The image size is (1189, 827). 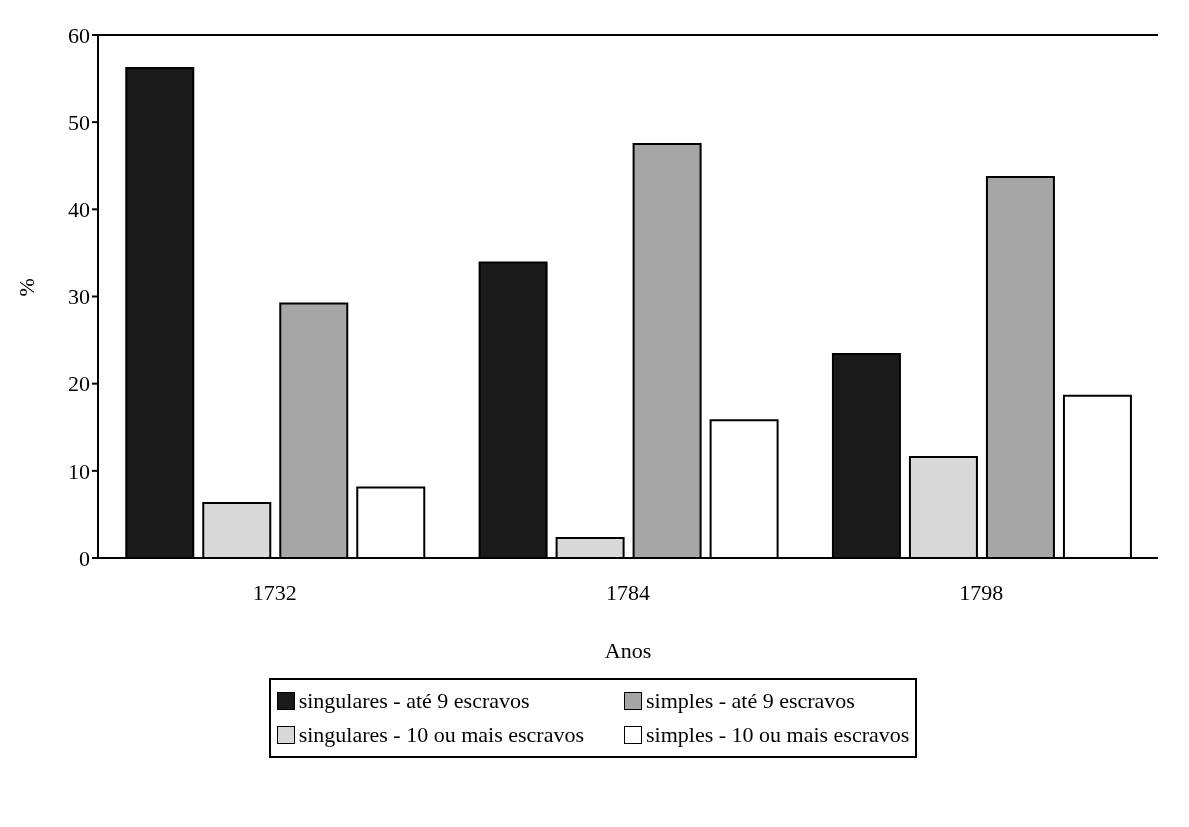 What do you see at coordinates (79, 384) in the screenshot?
I see `y-tick-label: 20` at bounding box center [79, 384].